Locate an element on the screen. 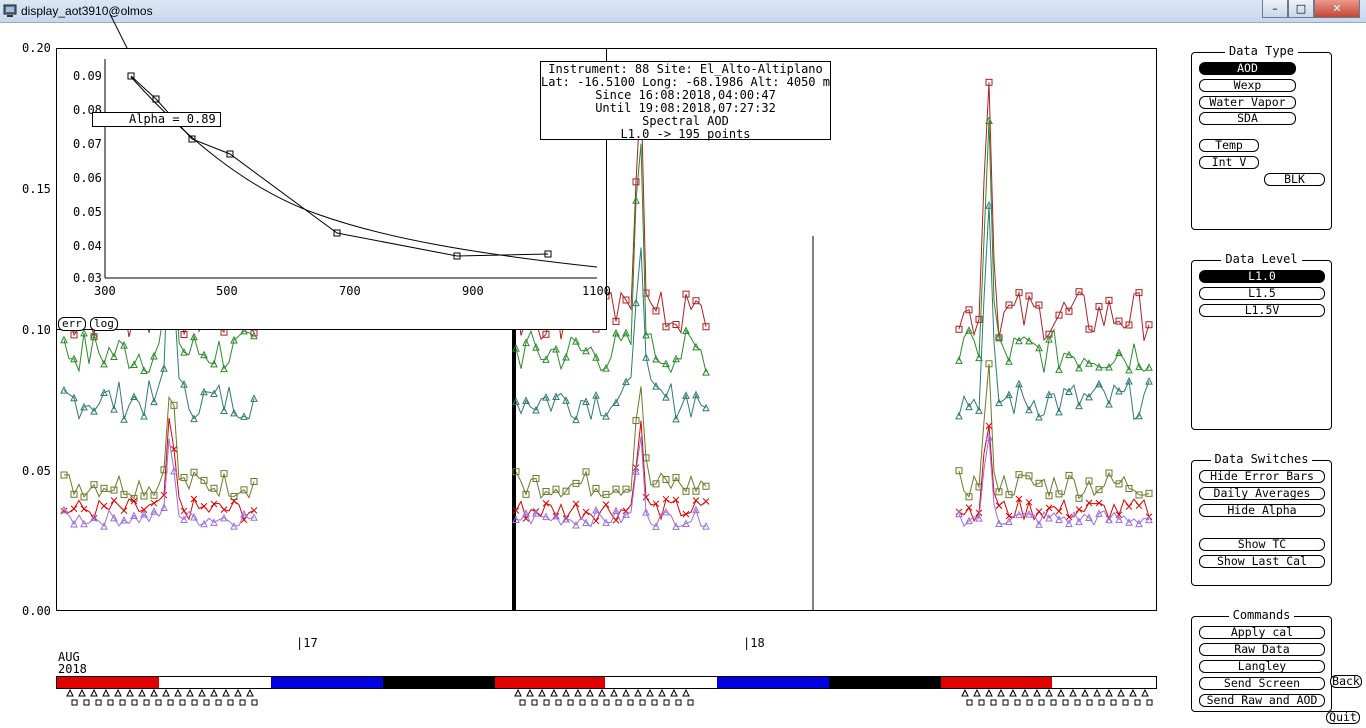  langley-button: Langley is located at coordinates (1262, 666).